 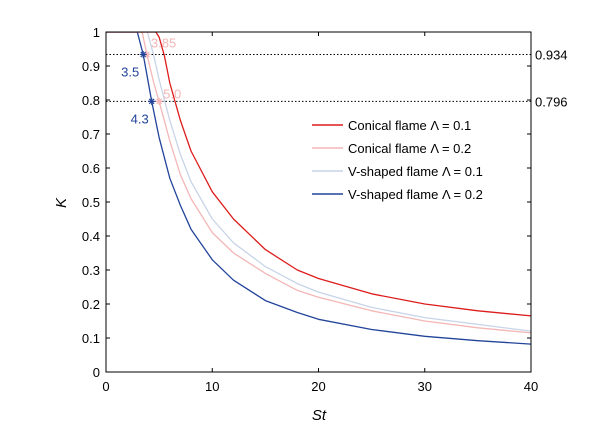 What do you see at coordinates (91, 270) in the screenshot?
I see `y-tick-label-3: 0.3` at bounding box center [91, 270].